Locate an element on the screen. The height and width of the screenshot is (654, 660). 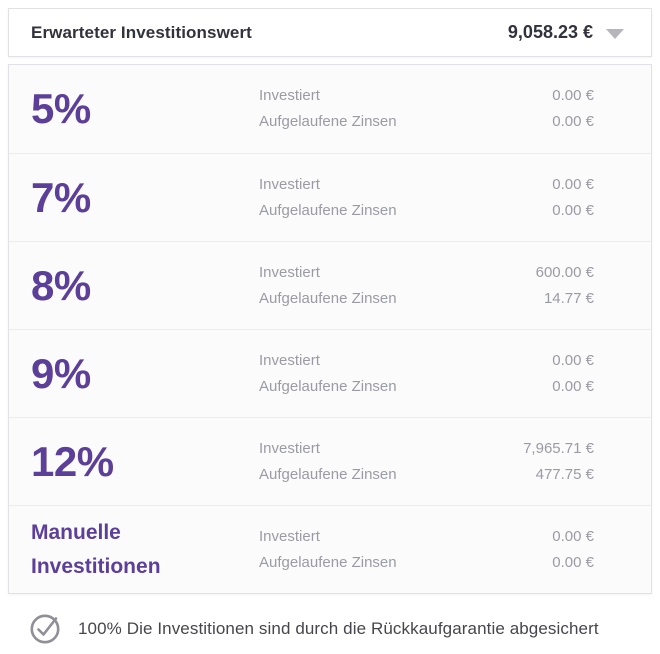
expected-value-title: Erwarteter Investitionswert is located at coordinates (141, 32).